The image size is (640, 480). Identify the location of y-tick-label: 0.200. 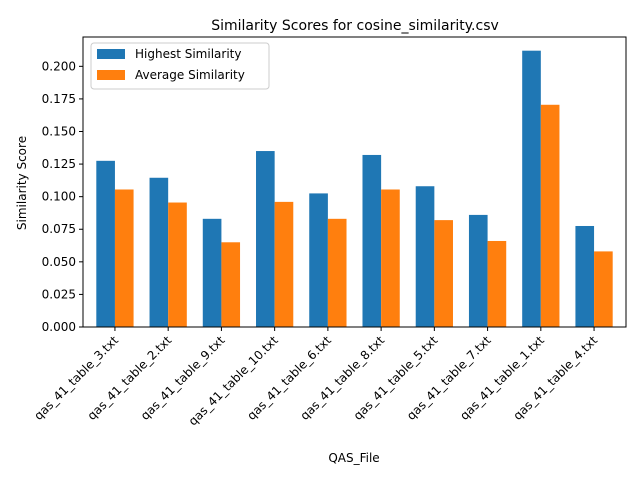
(59, 66).